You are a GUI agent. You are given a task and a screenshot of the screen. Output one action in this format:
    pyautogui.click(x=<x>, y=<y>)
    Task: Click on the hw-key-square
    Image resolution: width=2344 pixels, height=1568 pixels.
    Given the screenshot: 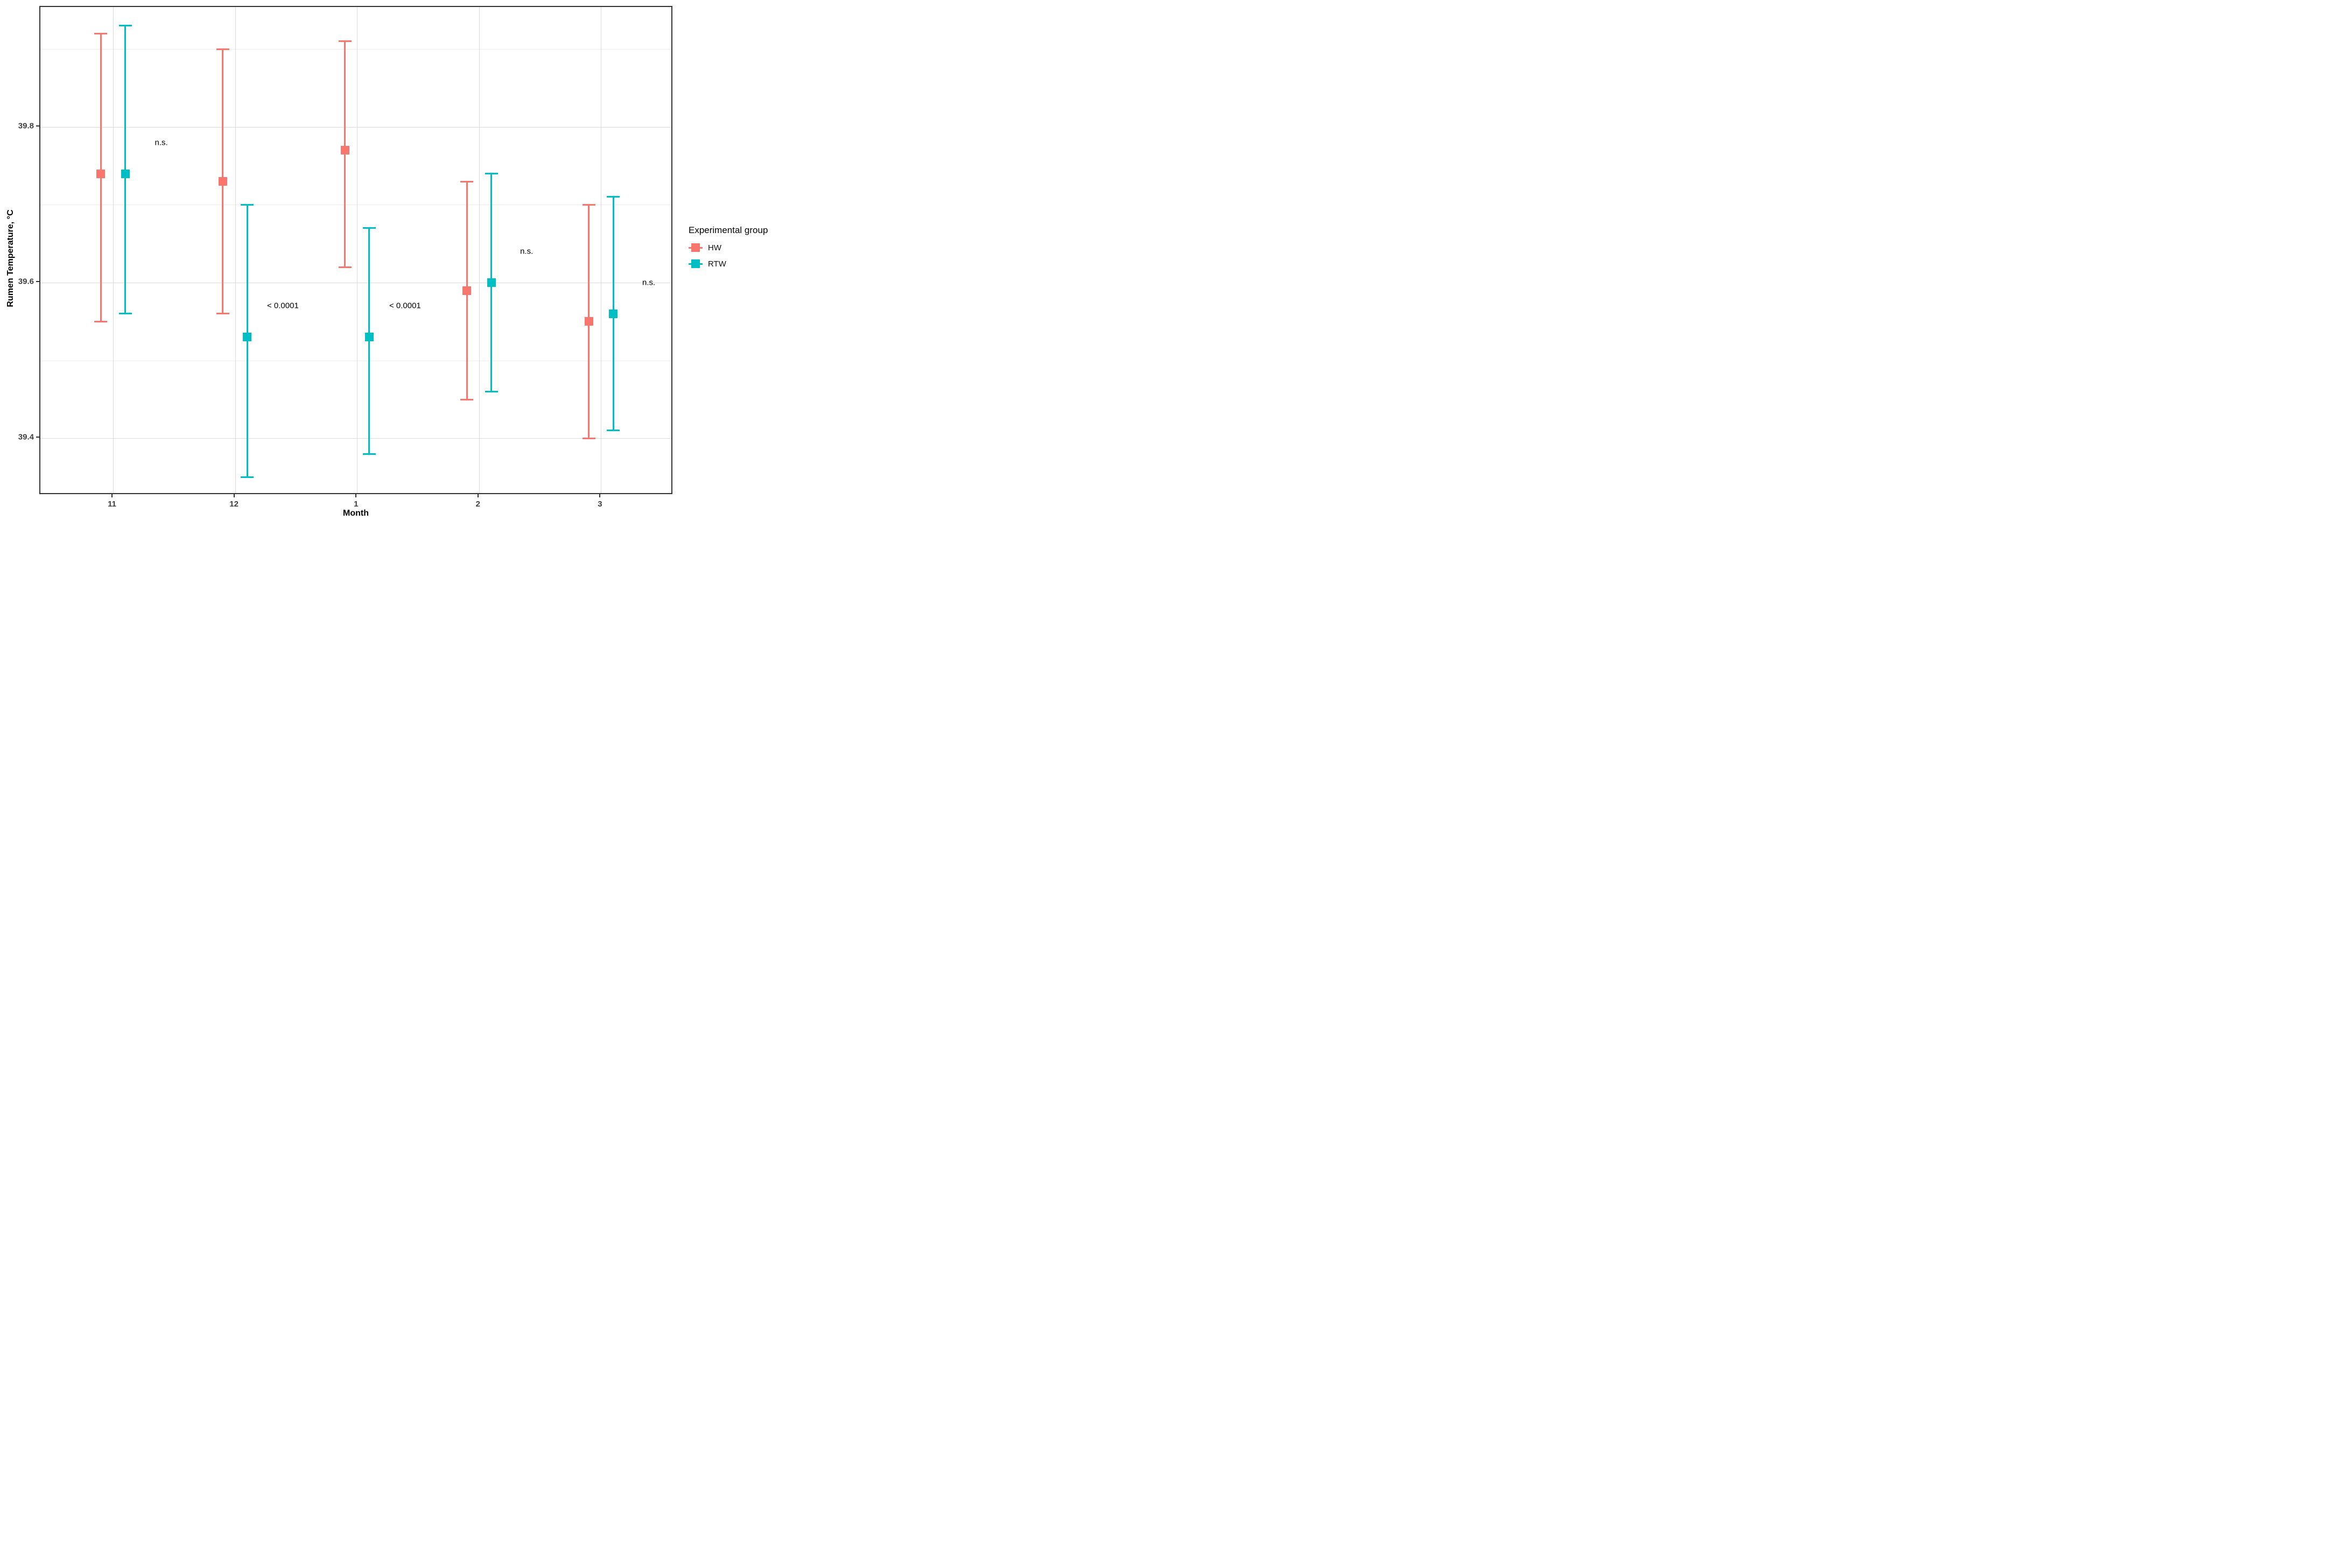 What is the action you would take?
    pyautogui.click(x=695, y=247)
    